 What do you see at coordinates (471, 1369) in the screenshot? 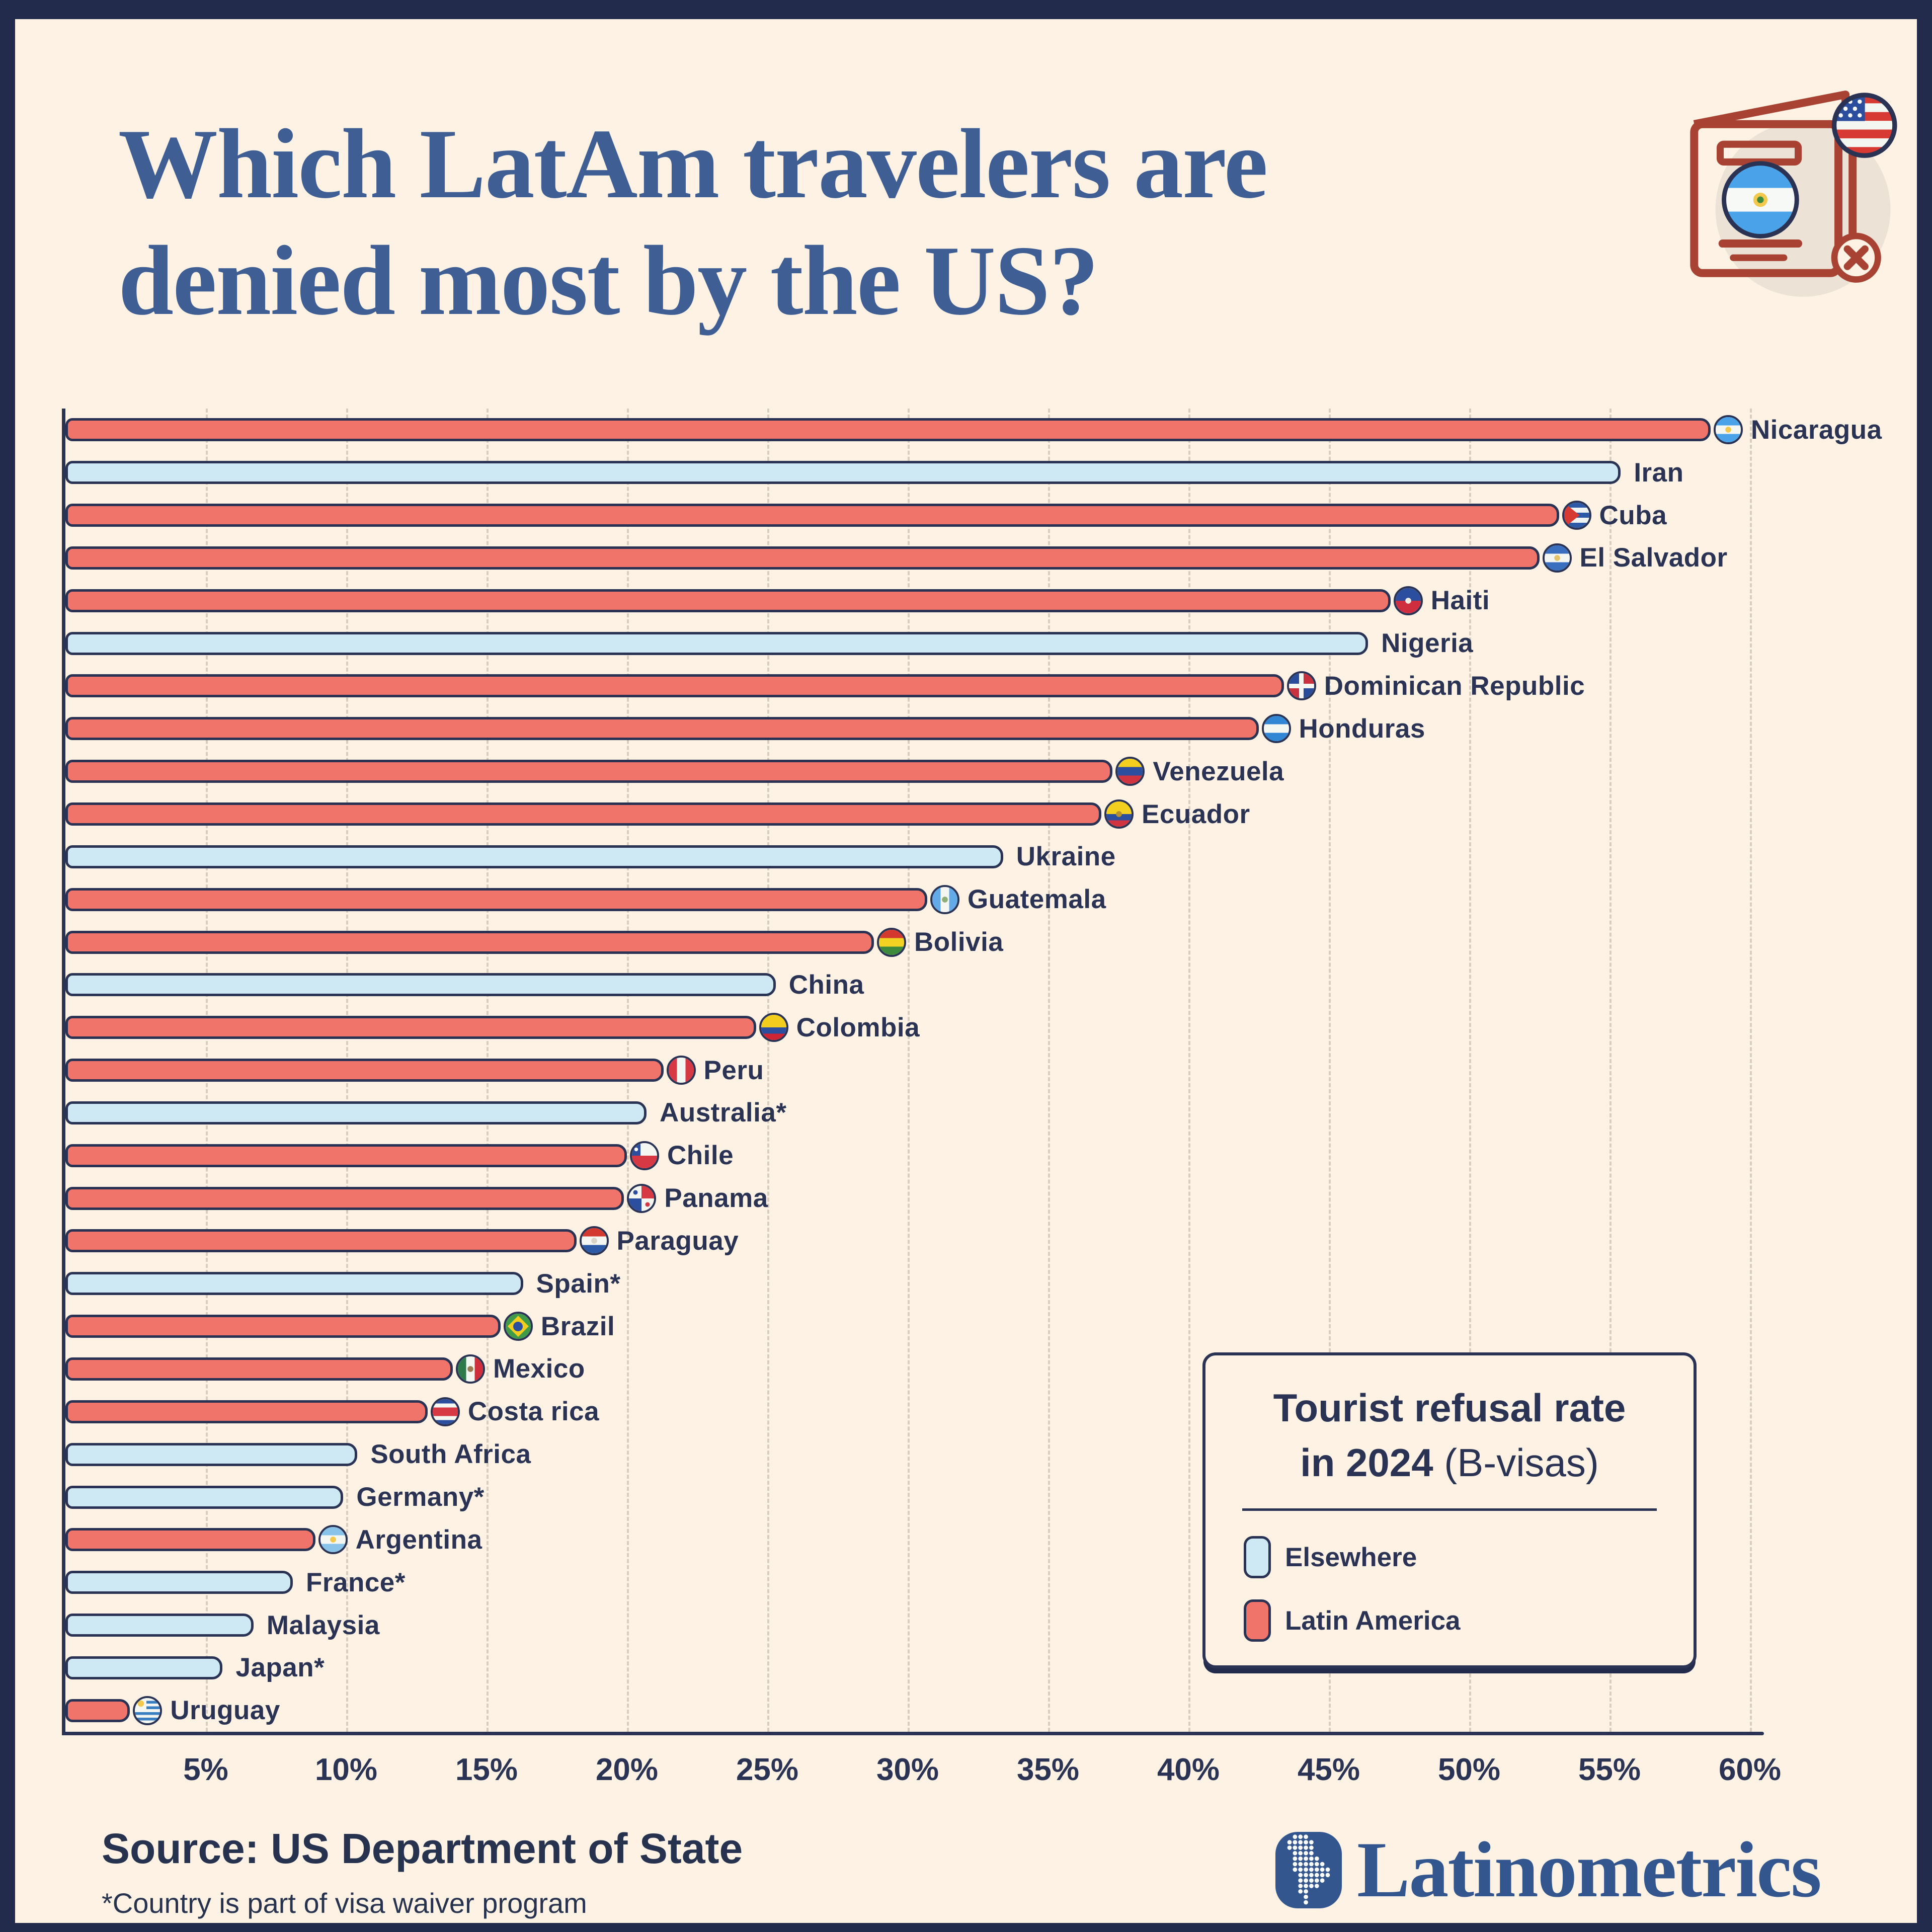
I see `mexico-flag-icon` at bounding box center [471, 1369].